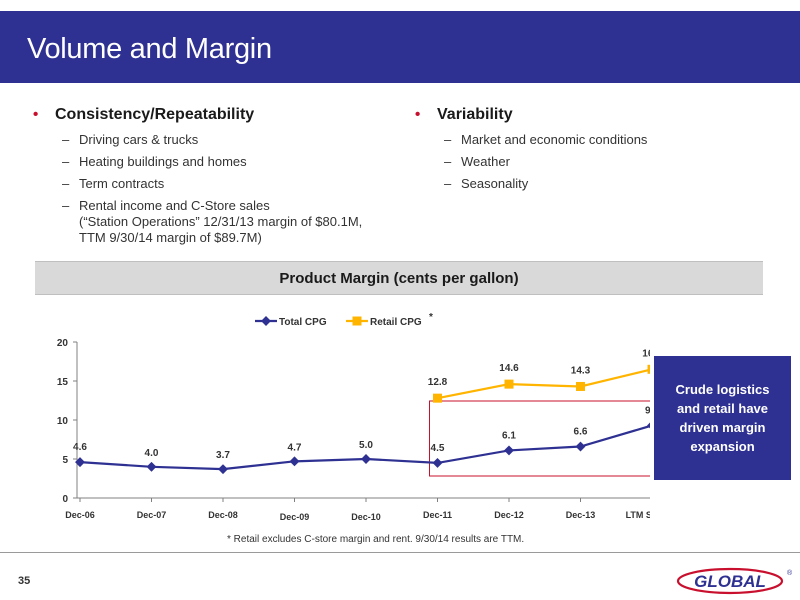 The image size is (800, 600). What do you see at coordinates (400, 552) in the screenshot?
I see `footer-divider` at bounding box center [400, 552].